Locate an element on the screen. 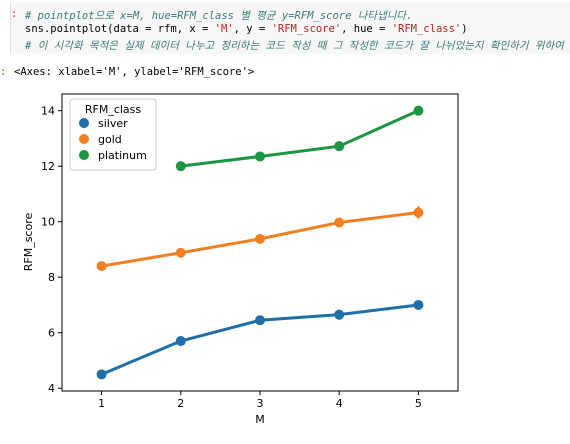 The image size is (570, 444). x-tick-label: 1 is located at coordinates (101, 403).